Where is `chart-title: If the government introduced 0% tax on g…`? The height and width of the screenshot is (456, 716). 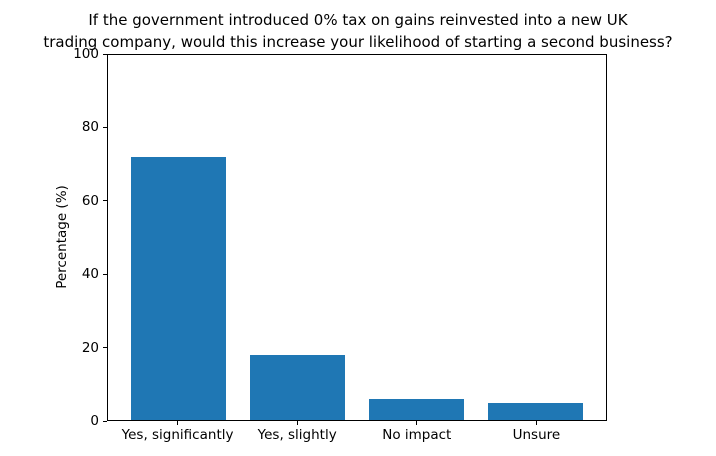
chart-title: If the government introduced 0% tax on g… is located at coordinates (358, 31).